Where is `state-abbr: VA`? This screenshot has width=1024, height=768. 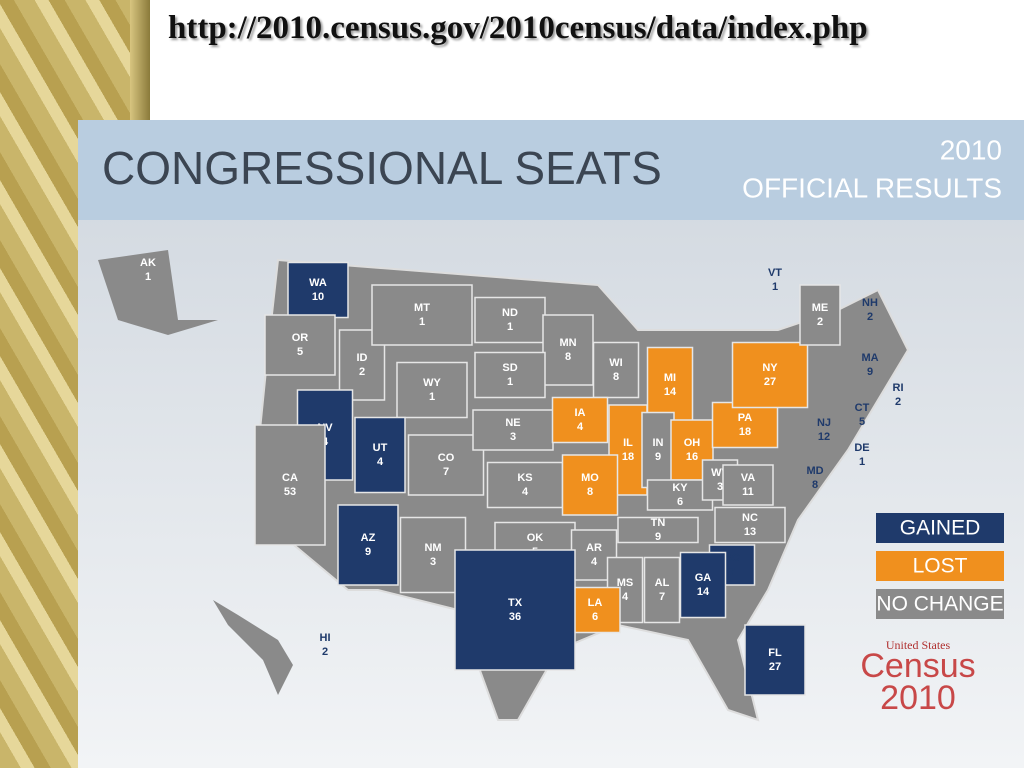
state-abbr: VA is located at coordinates (748, 478).